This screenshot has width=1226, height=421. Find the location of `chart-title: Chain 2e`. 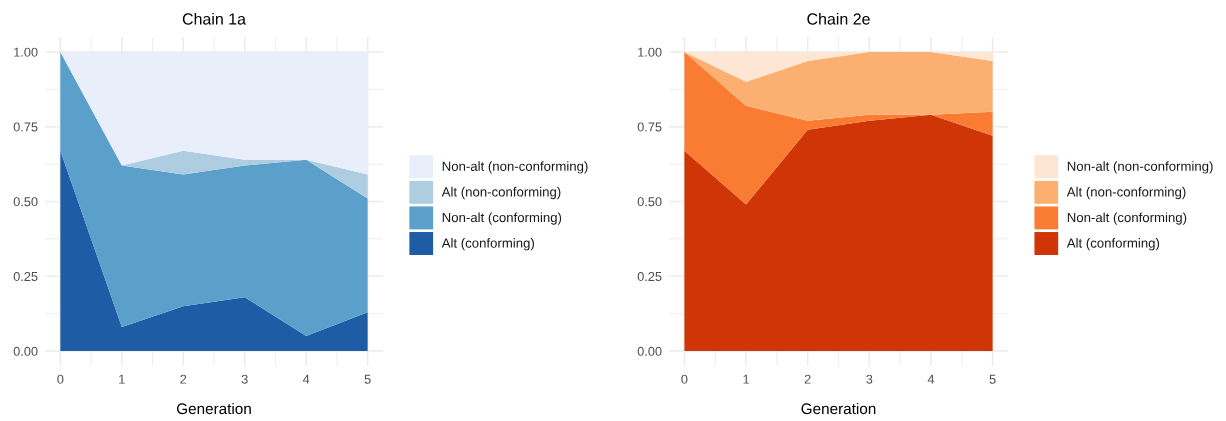

chart-title: Chain 2e is located at coordinates (838, 18).